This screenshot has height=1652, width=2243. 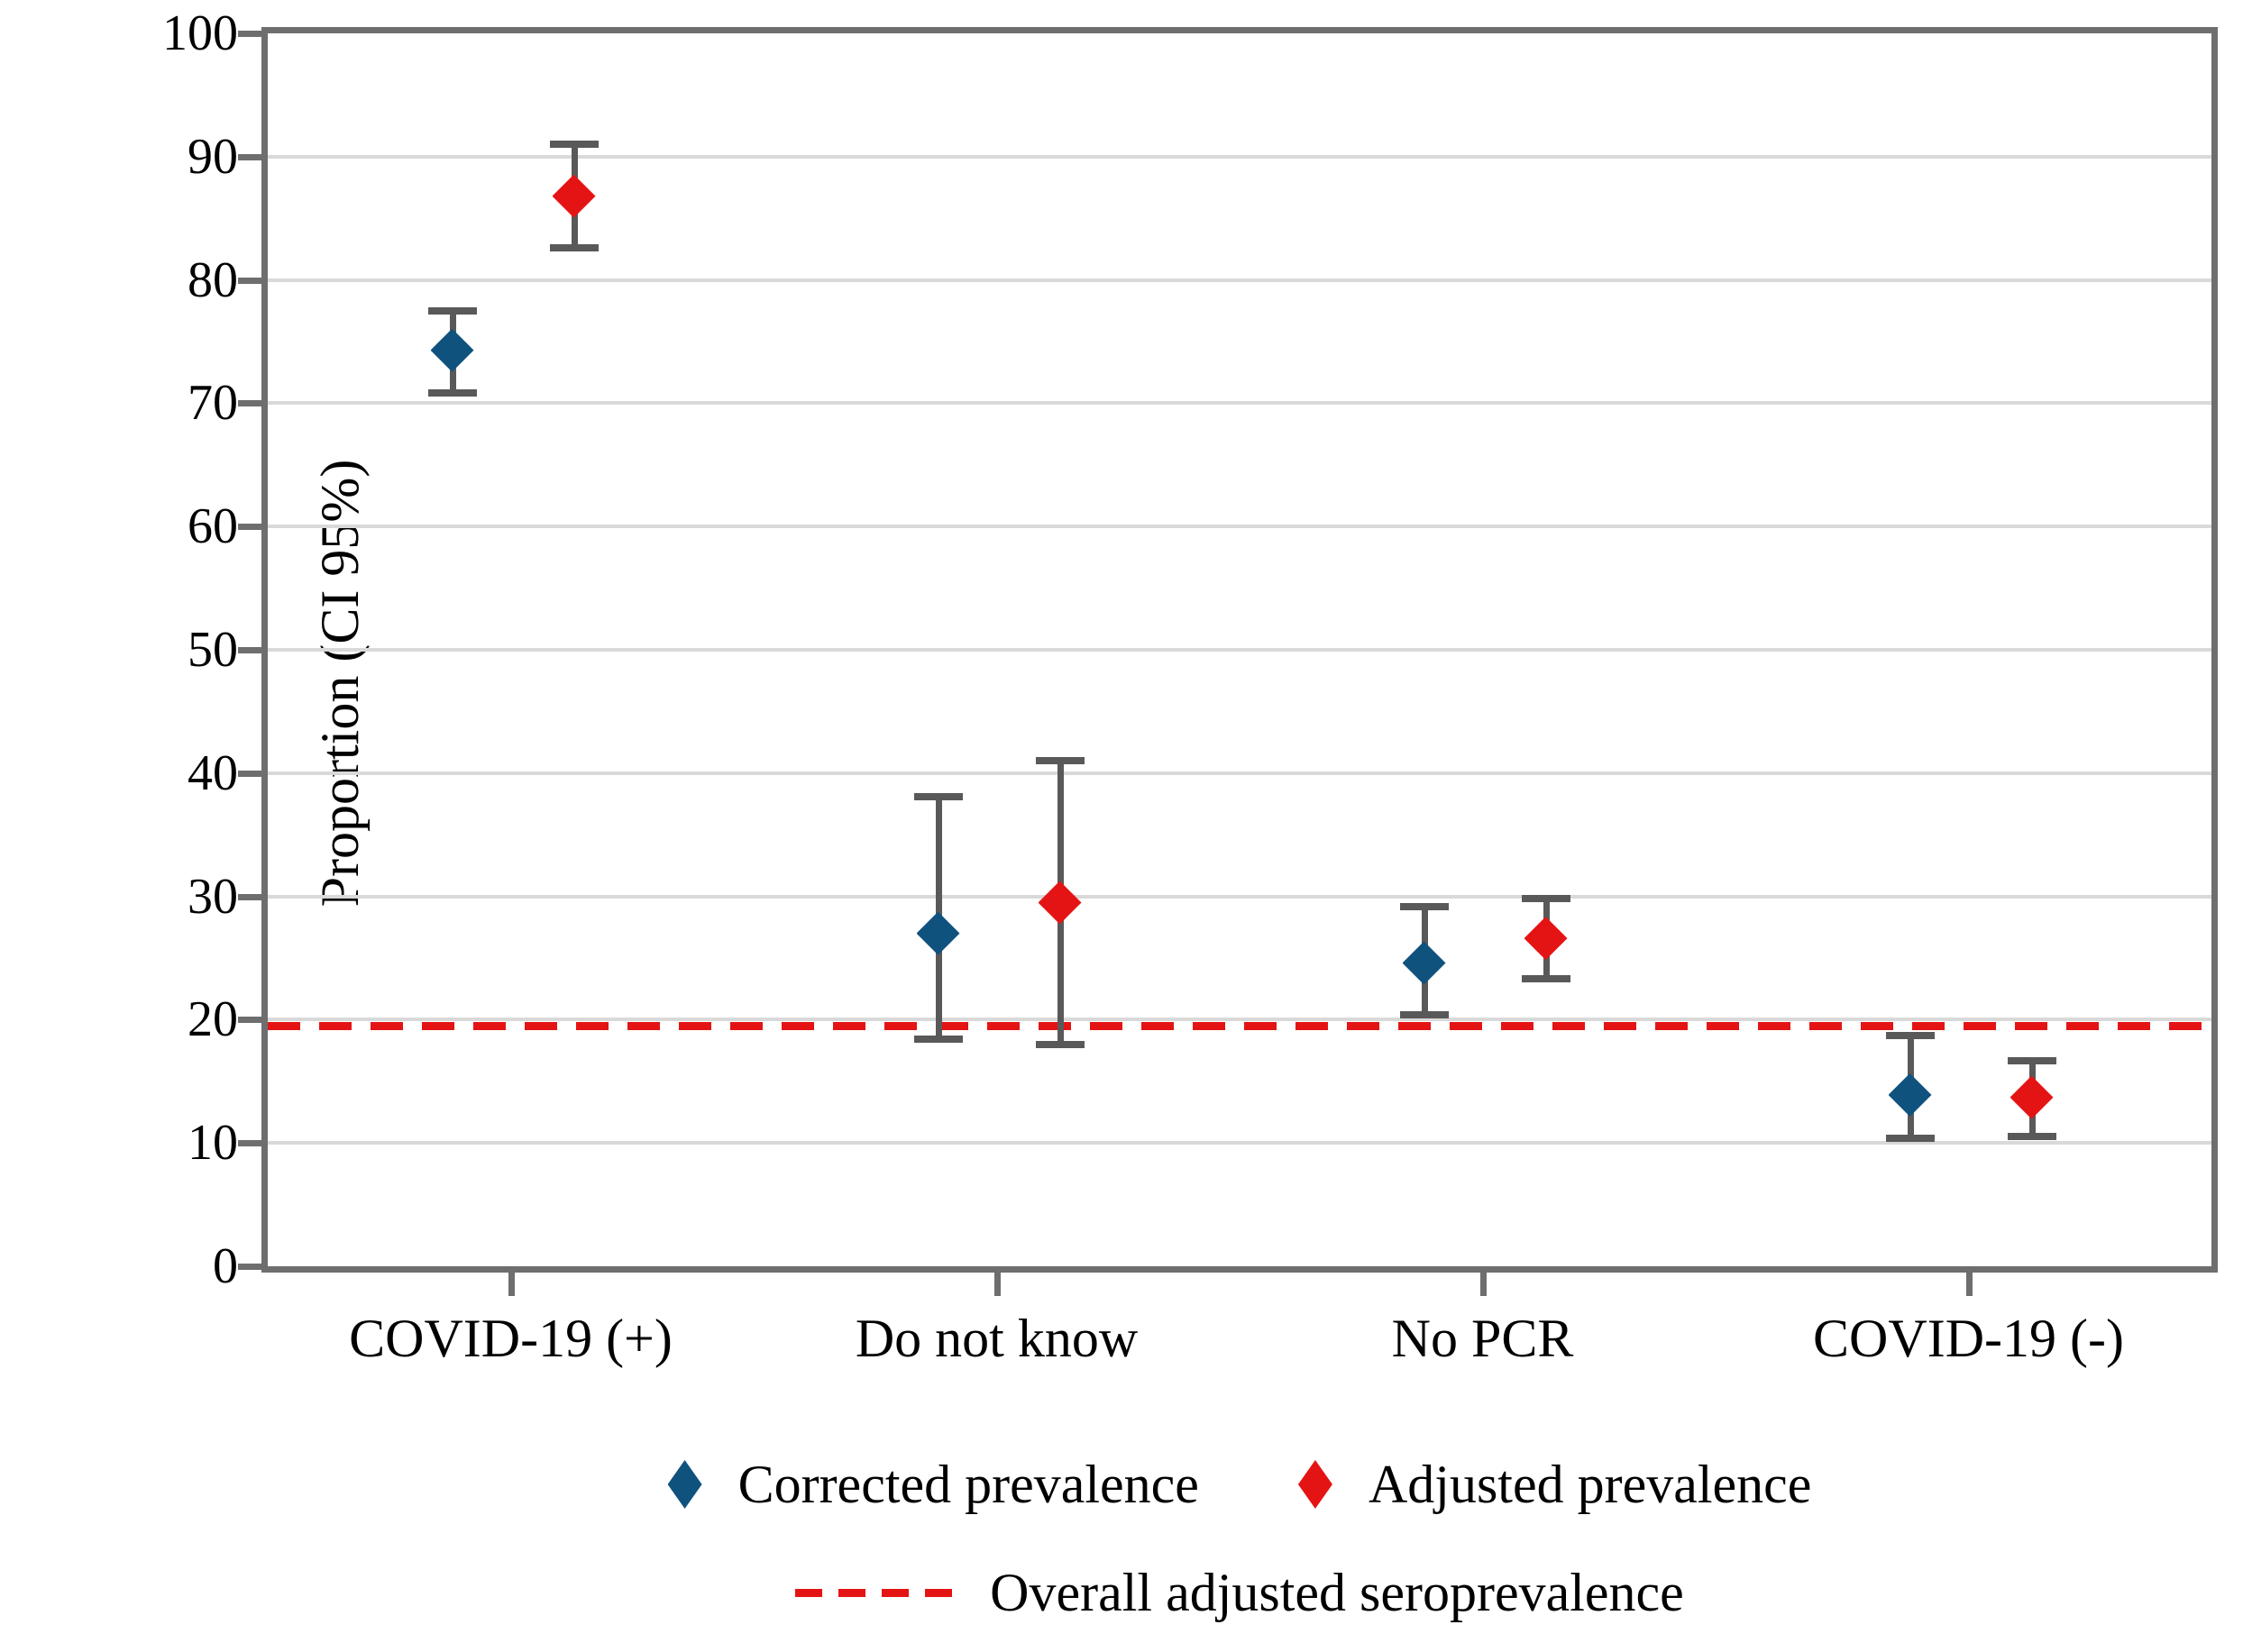 I want to click on legend-label-adjusted-prevalence: Adjusted prevalence, so click(x=1590, y=1484).